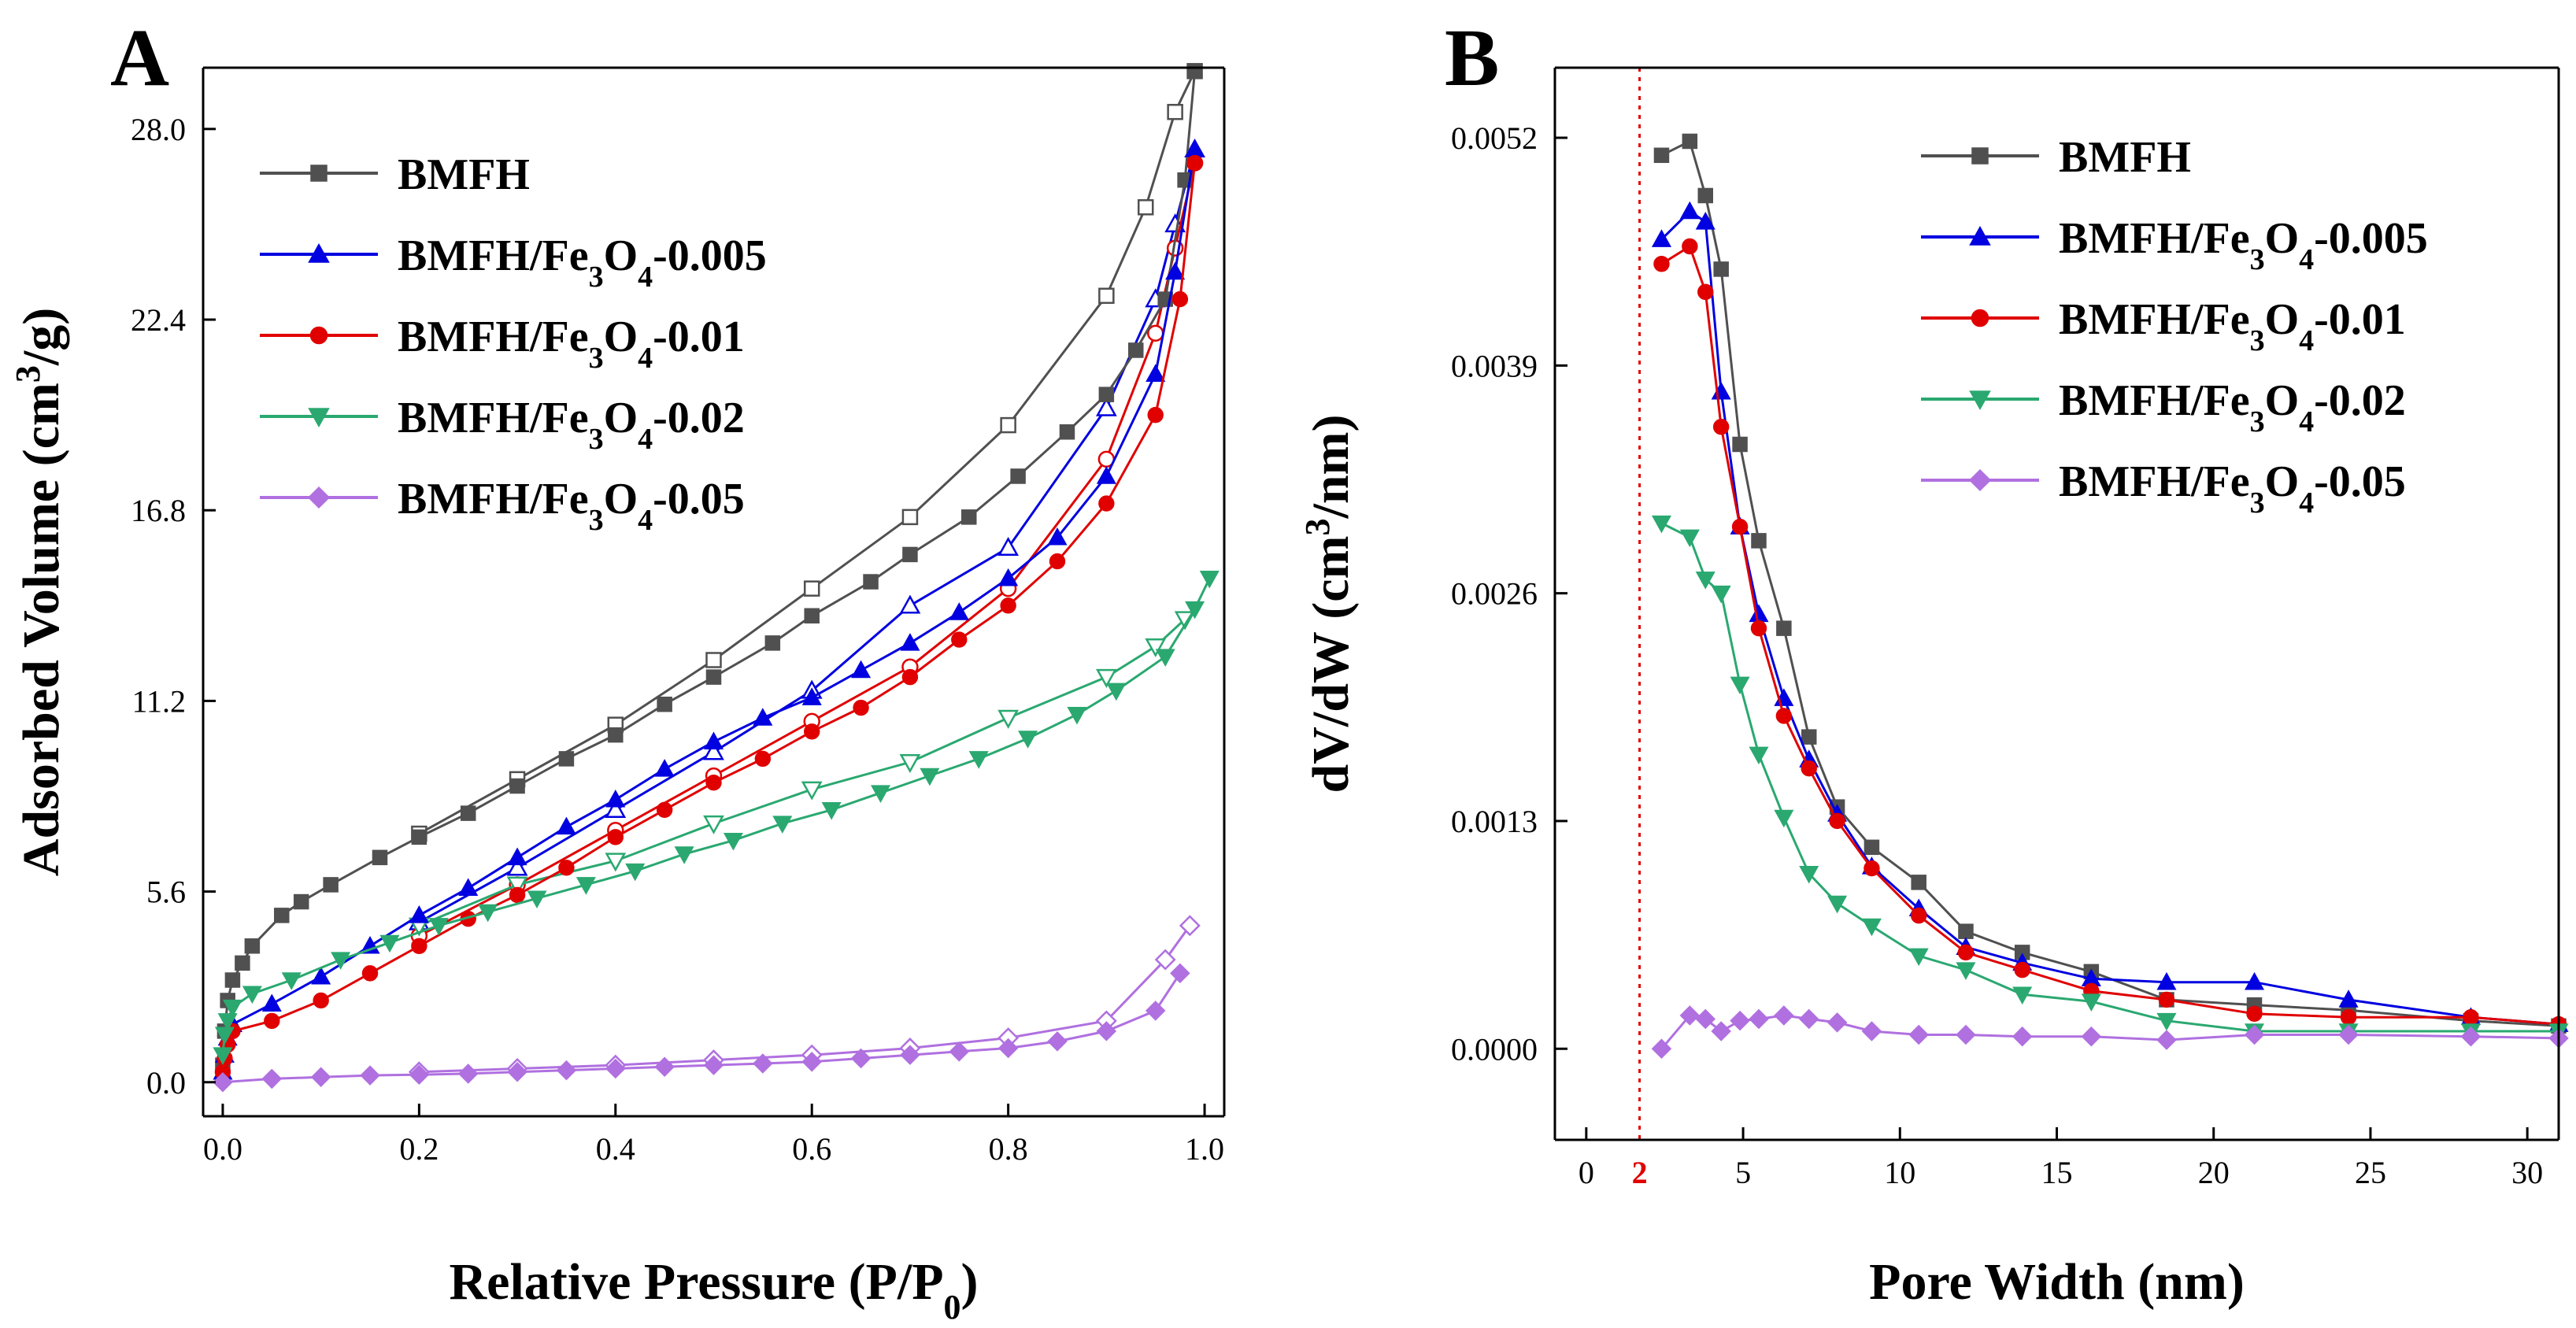 The width and height of the screenshot is (2576, 1328). Describe the element at coordinates (2057, 1172) in the screenshot. I see `x-tick-label: 15` at that location.